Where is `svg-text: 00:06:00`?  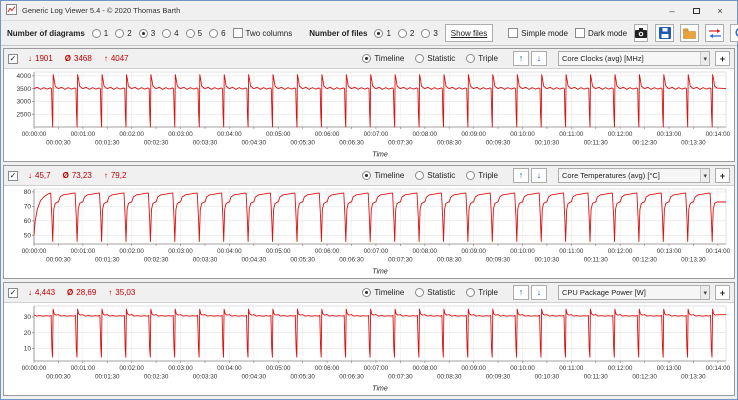
svg-text: 00:06:00 is located at coordinates (327, 368).